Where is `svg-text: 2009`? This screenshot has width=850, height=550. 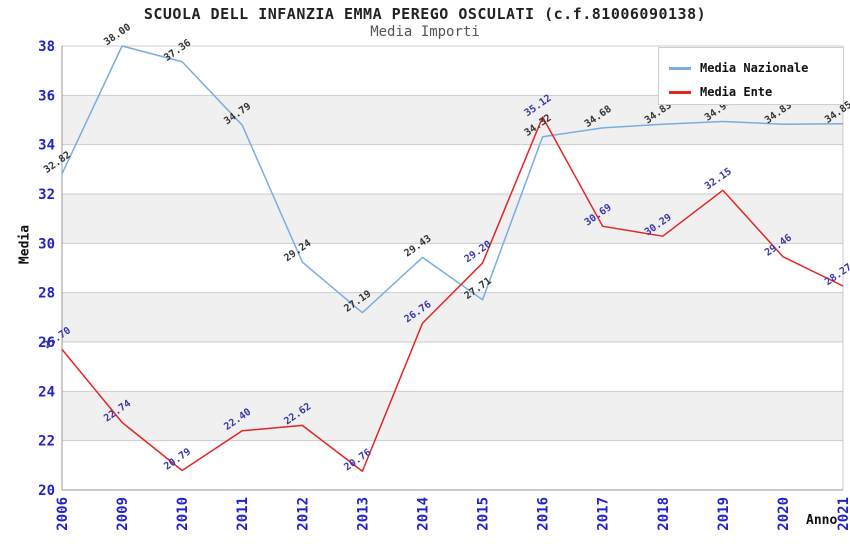 svg-text: 2009 is located at coordinates (123, 514).